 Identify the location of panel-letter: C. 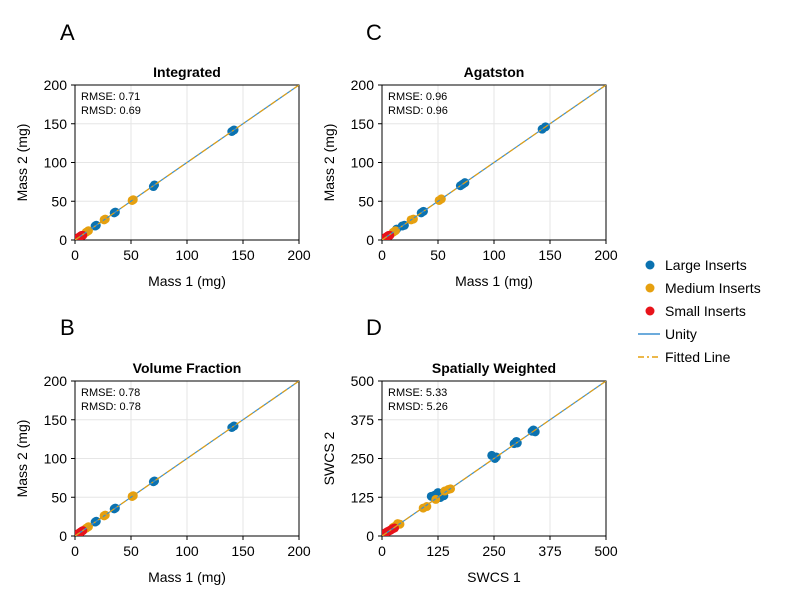
(374, 32).